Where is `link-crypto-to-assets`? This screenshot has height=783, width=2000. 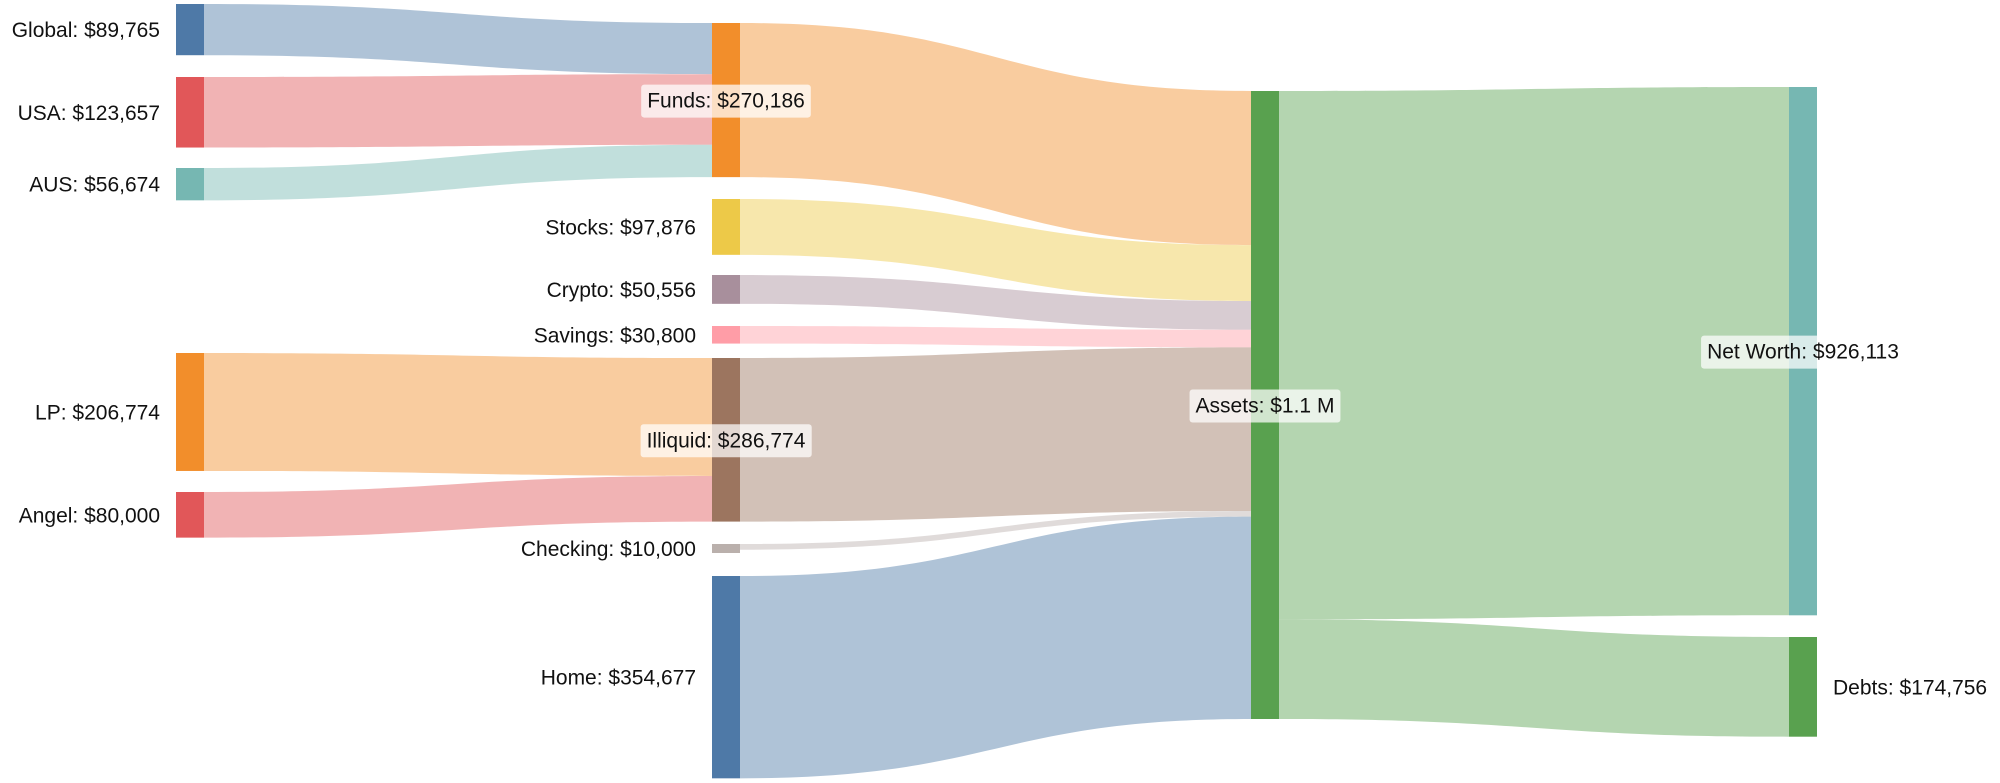 link-crypto-to-assets is located at coordinates (995, 302).